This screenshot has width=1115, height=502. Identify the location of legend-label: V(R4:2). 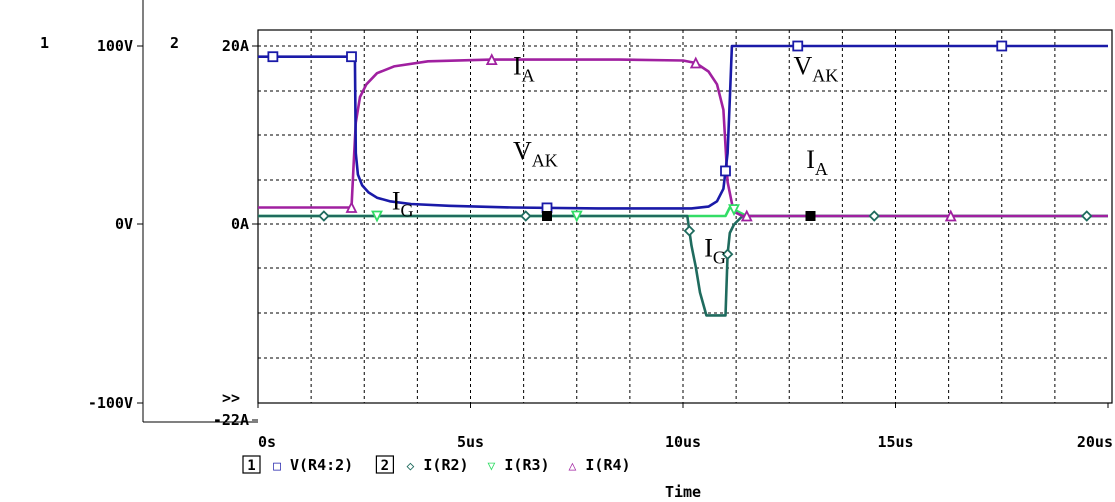
(321, 465).